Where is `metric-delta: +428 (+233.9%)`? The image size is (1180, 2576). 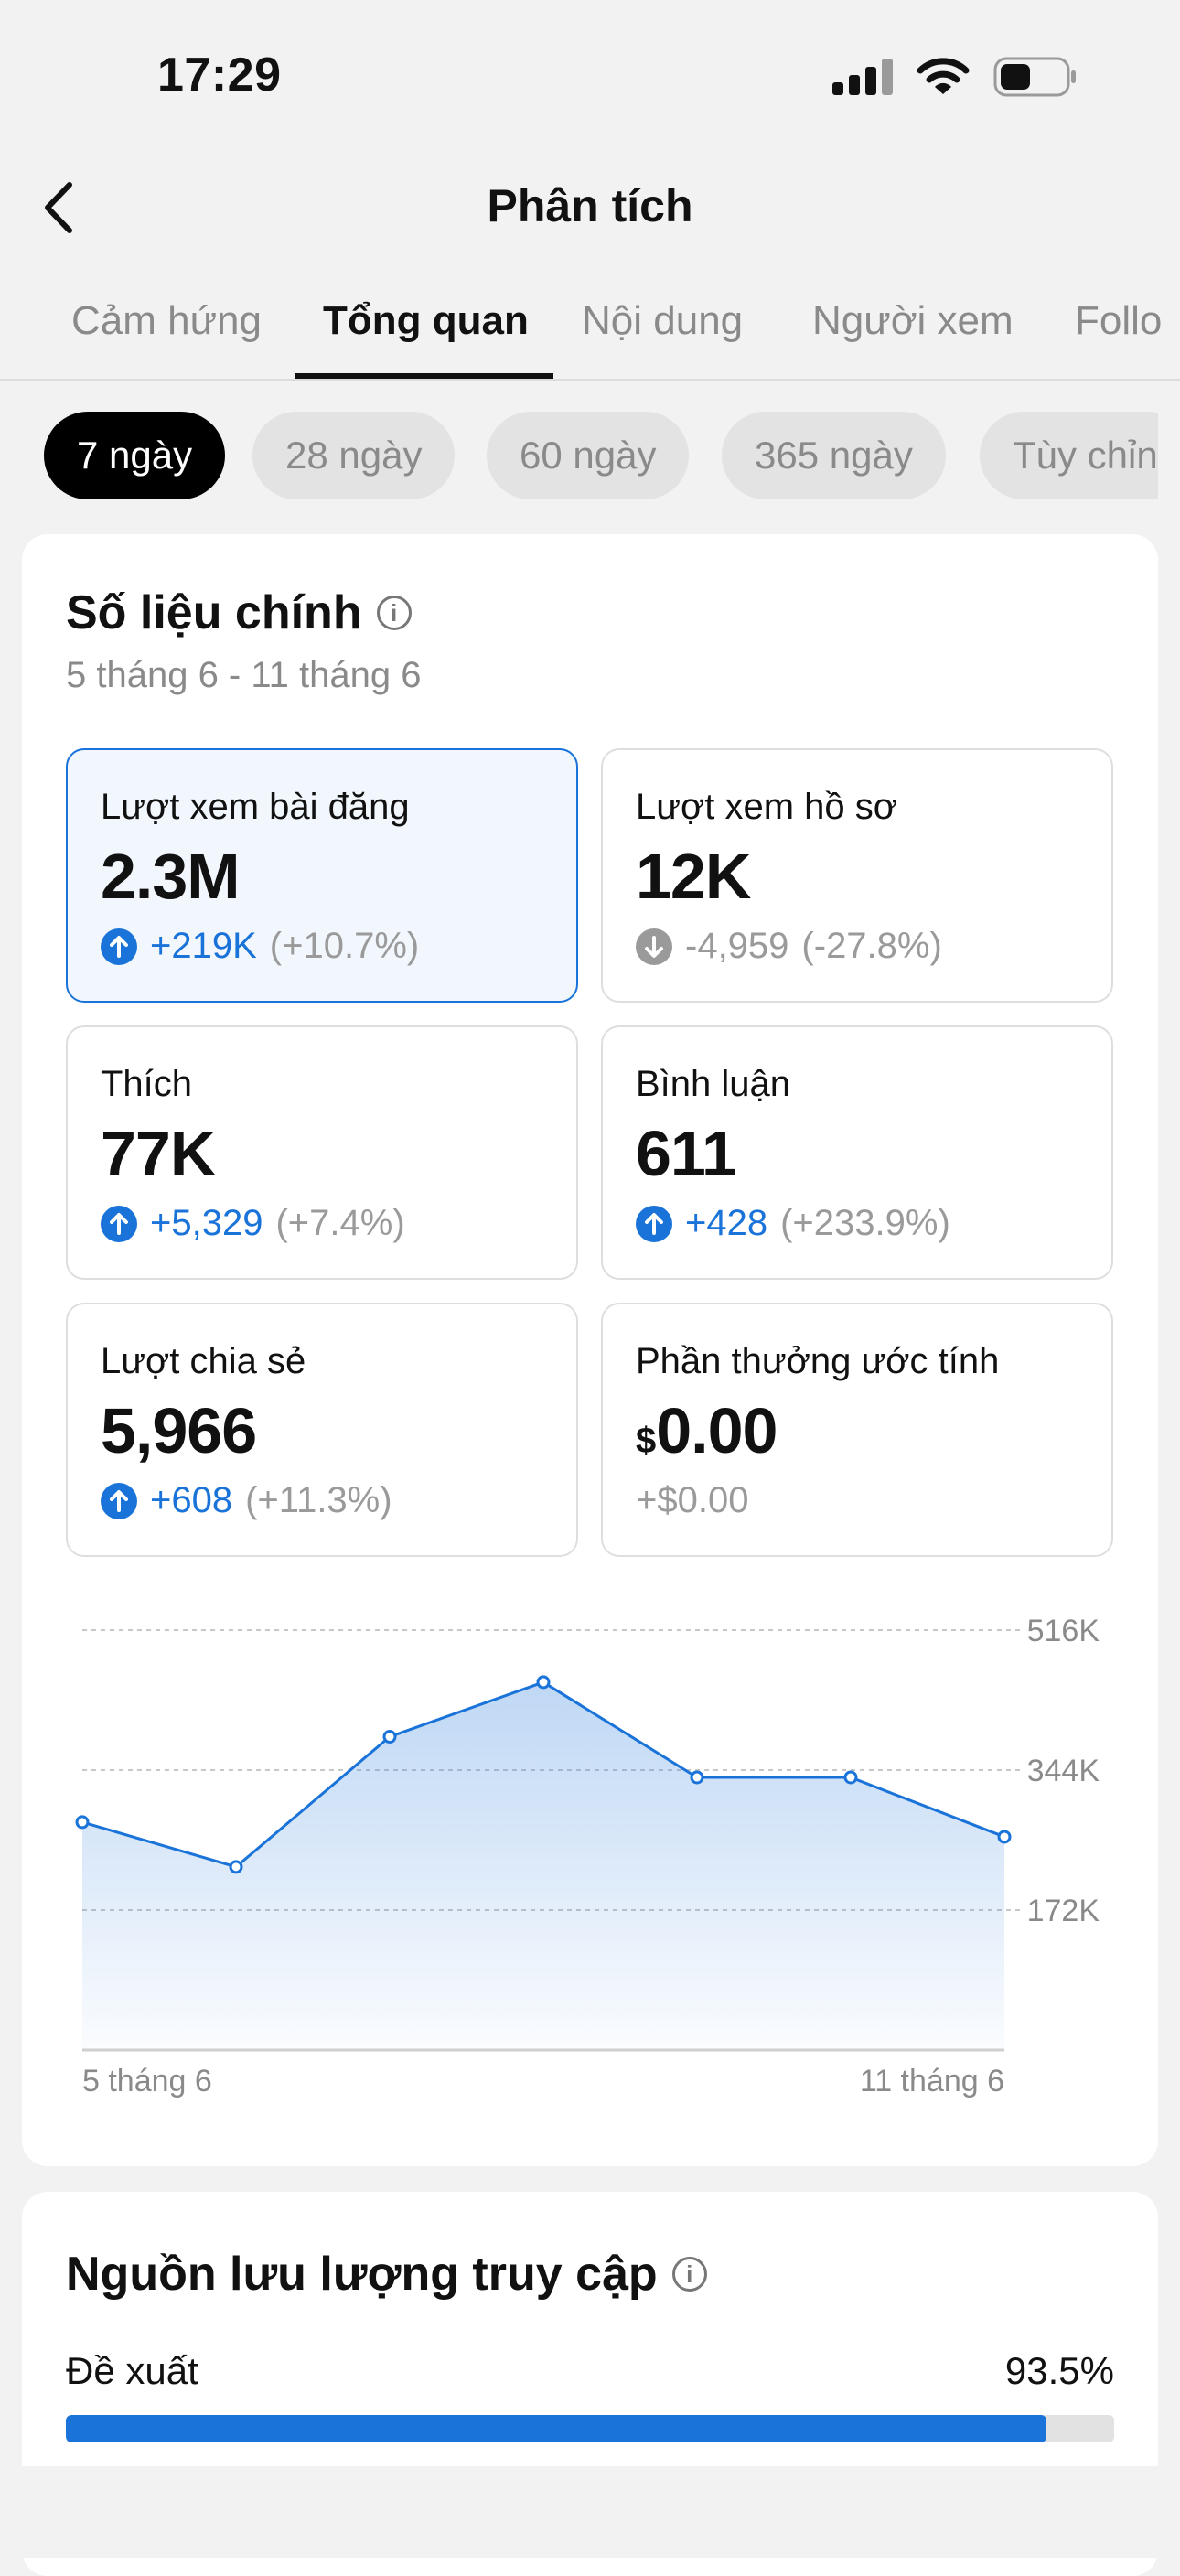
metric-delta: +428 (+233.9%) is located at coordinates (793, 1224).